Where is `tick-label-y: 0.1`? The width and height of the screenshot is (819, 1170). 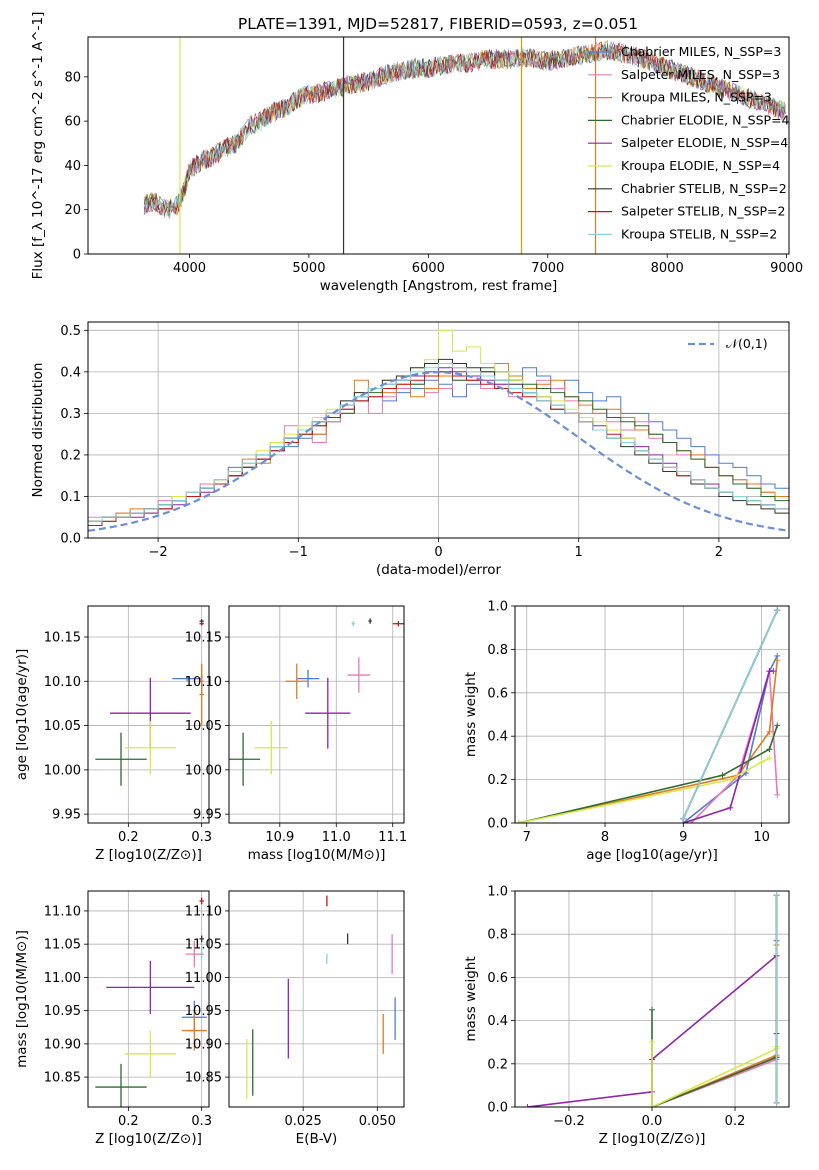 tick-label-y: 0.1 is located at coordinates (70, 497).